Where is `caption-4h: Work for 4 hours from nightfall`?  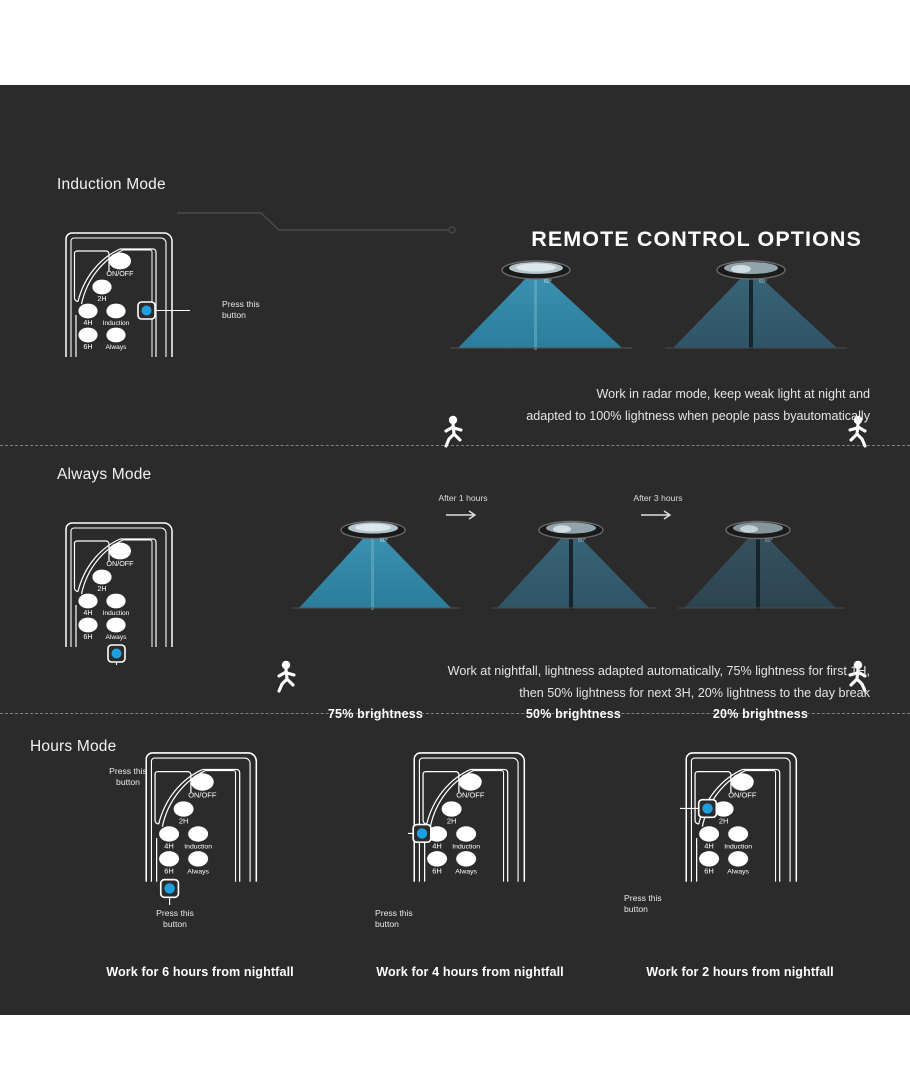 caption-4h: Work for 4 hours from nightfall is located at coordinates (470, 972).